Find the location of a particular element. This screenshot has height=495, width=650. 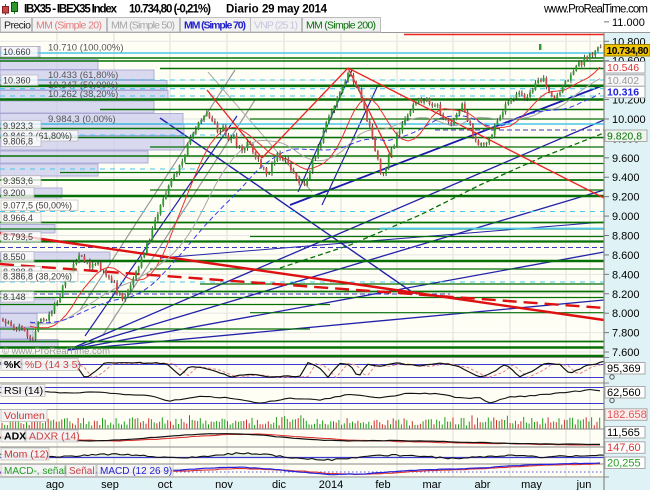

svg-text: RSI (14) is located at coordinates (23, 391).